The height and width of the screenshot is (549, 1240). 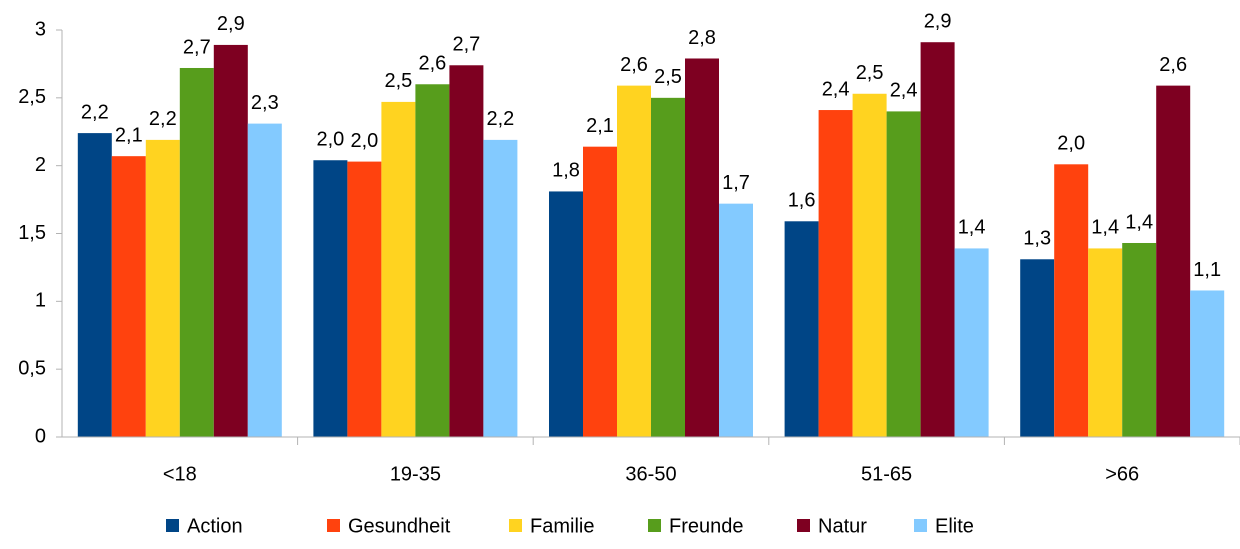 What do you see at coordinates (566, 171) in the screenshot?
I see `data-label: 1,8` at bounding box center [566, 171].